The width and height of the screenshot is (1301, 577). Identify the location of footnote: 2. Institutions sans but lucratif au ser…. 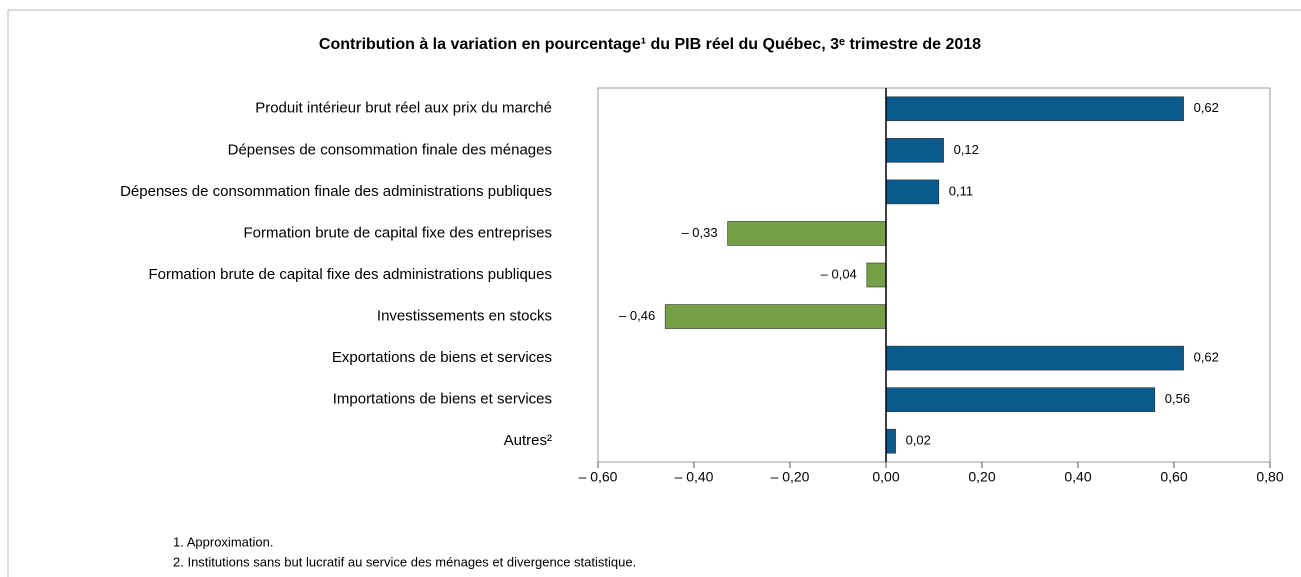
(404, 561).